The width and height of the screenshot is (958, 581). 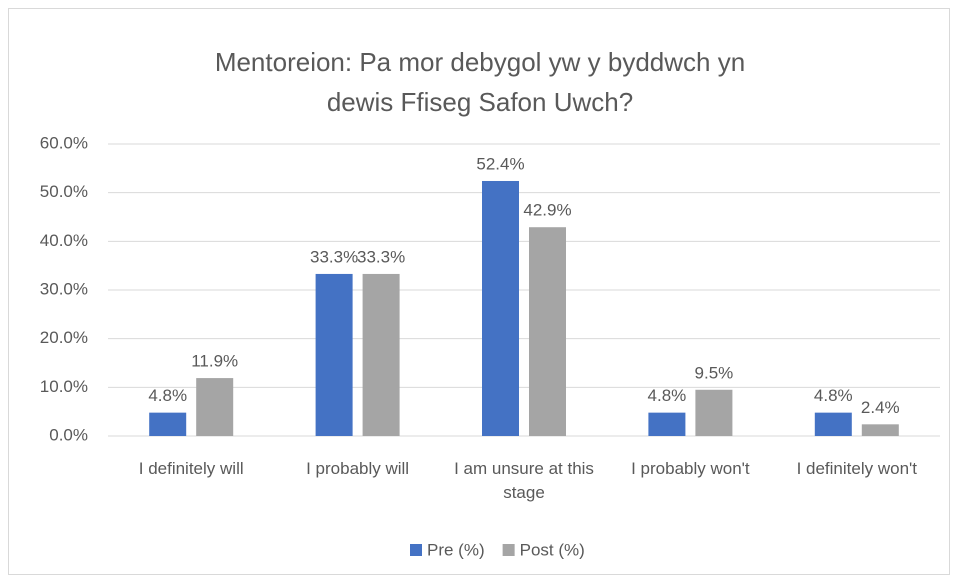 I want to click on x-tick-label: I definitely won't, so click(x=856, y=468).